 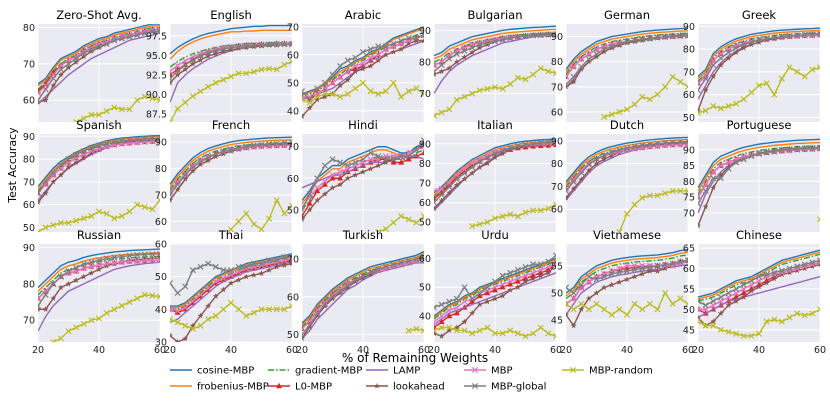 I want to click on y-tick-label: 90, so click(x=161, y=142).